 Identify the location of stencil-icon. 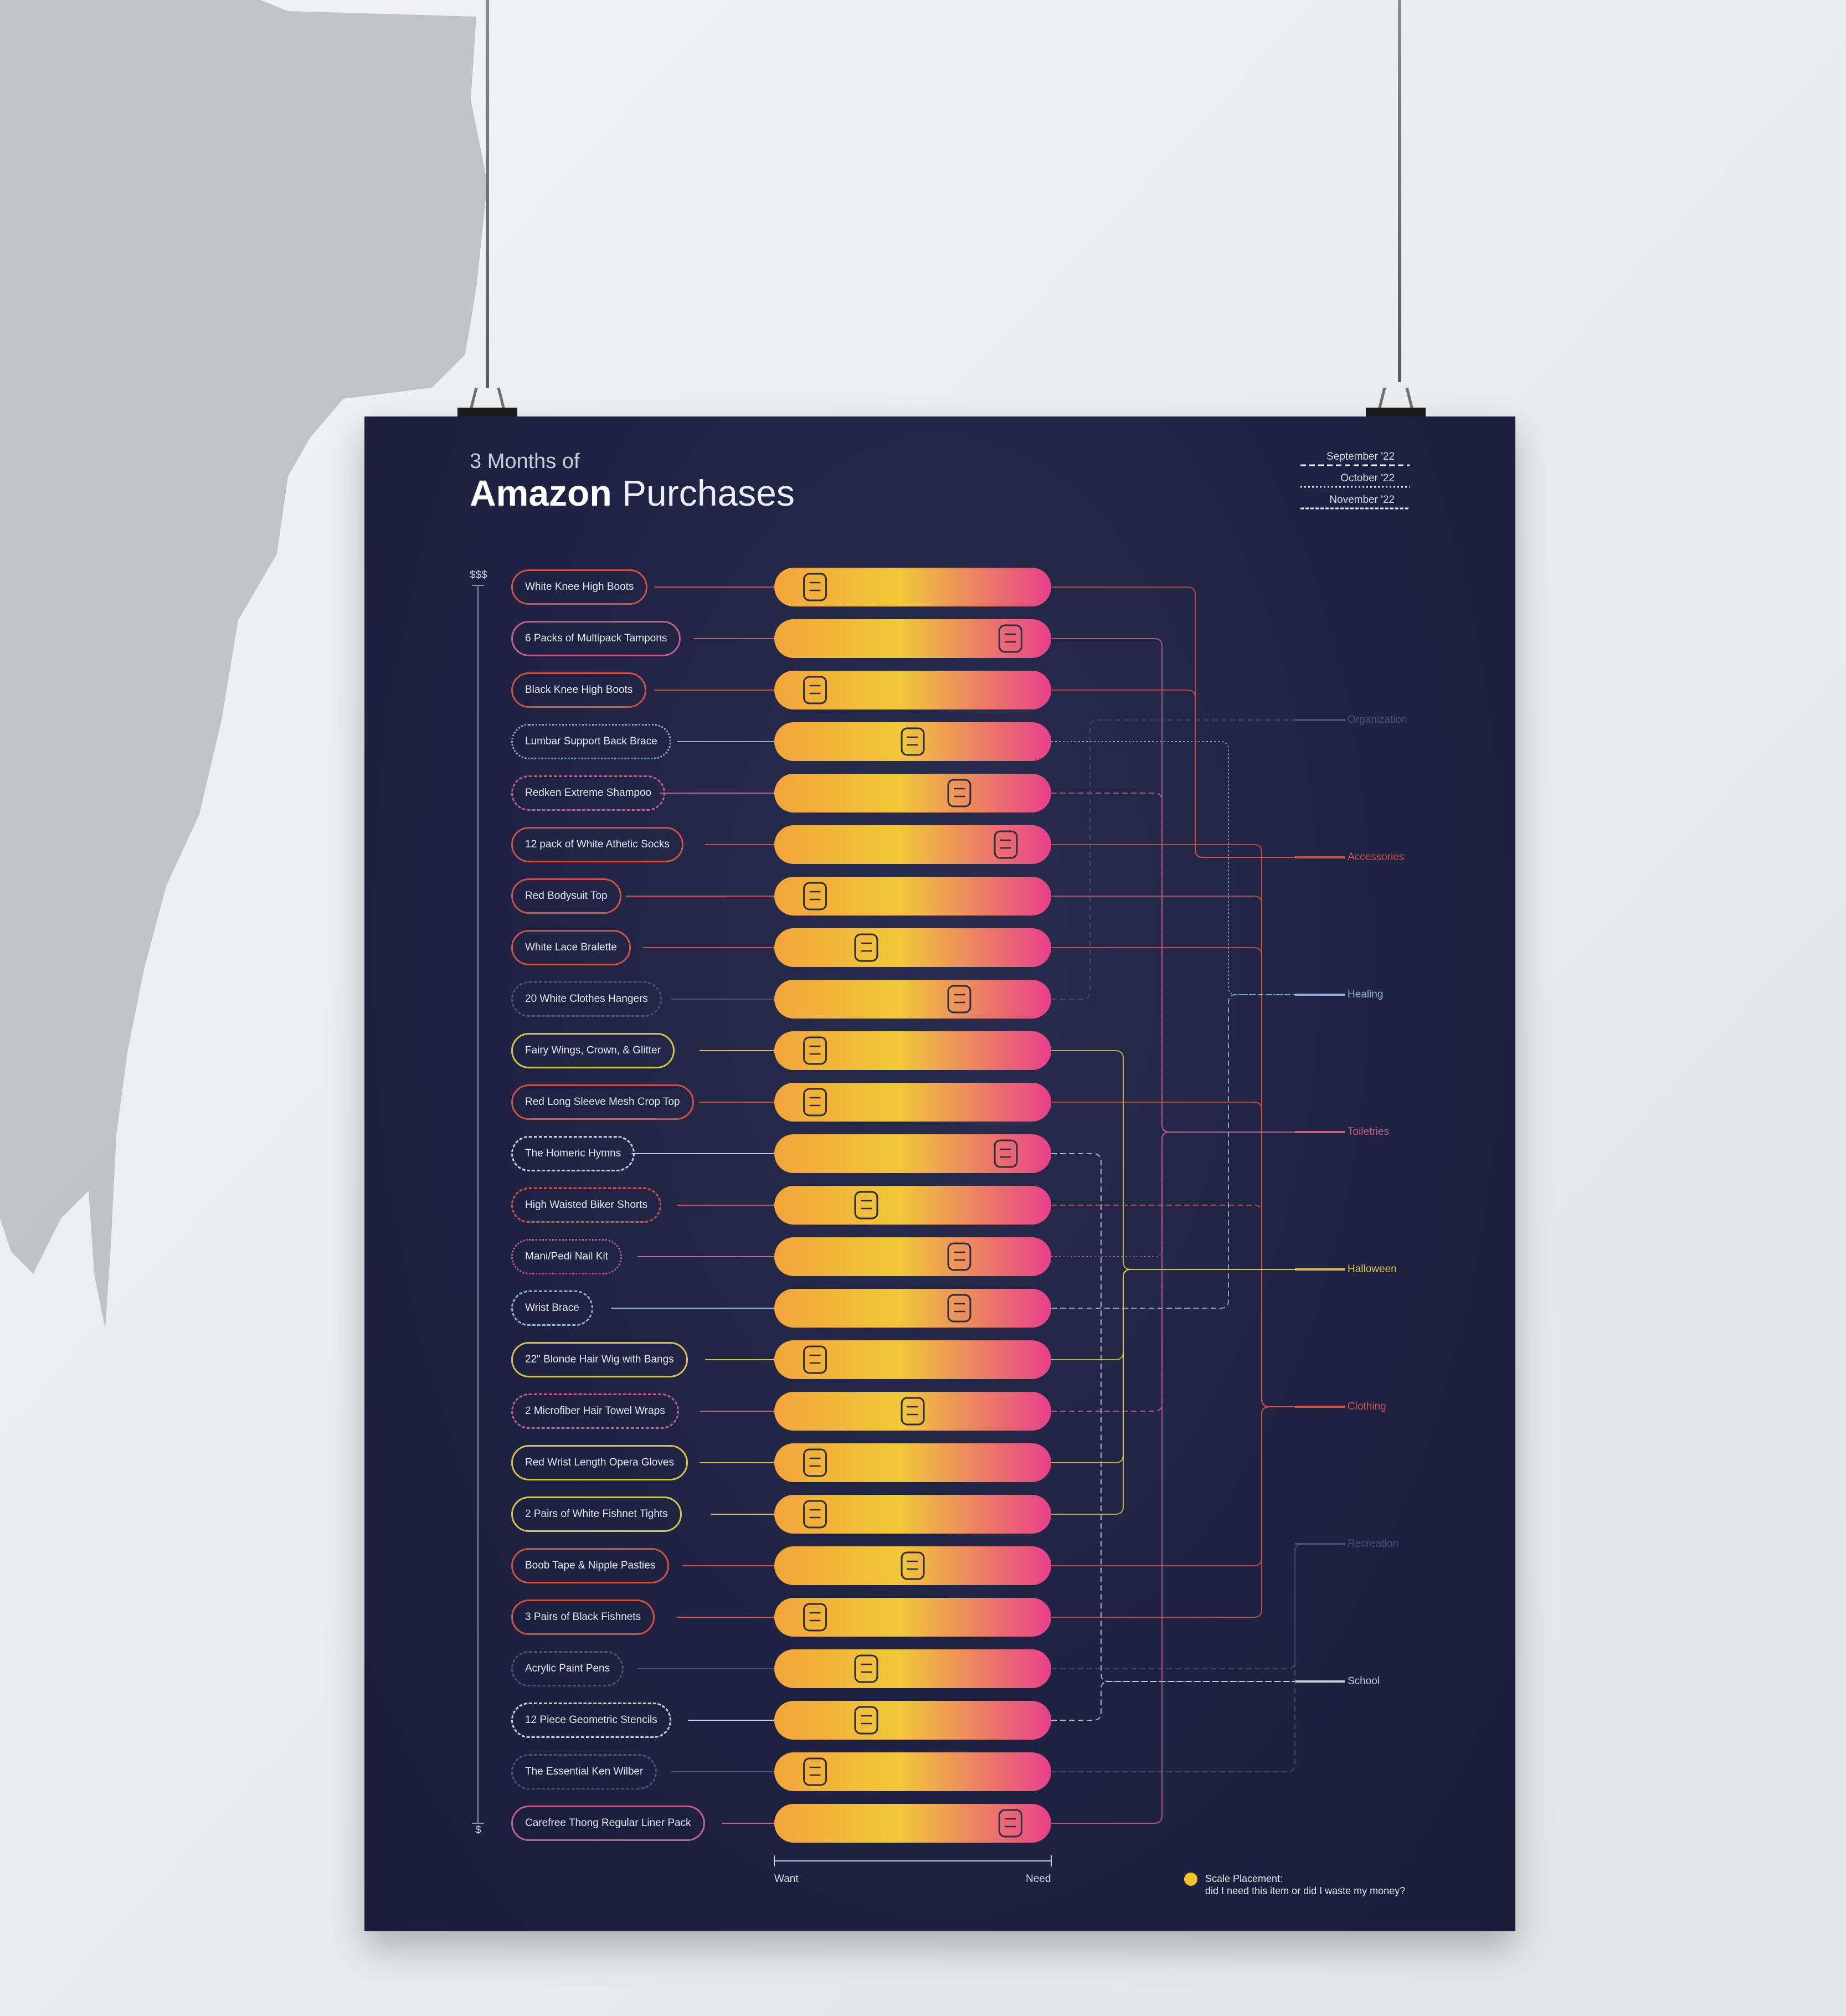
(866, 1721).